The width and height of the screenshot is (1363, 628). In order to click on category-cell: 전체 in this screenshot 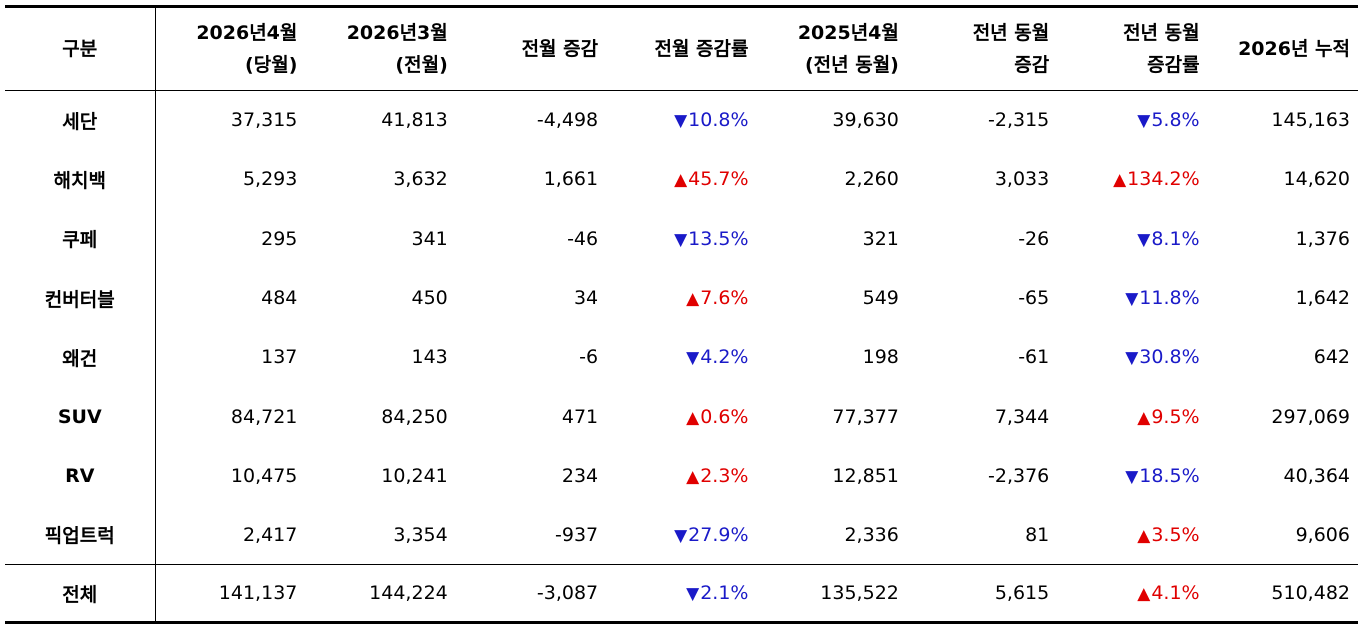, I will do `click(80, 594)`.